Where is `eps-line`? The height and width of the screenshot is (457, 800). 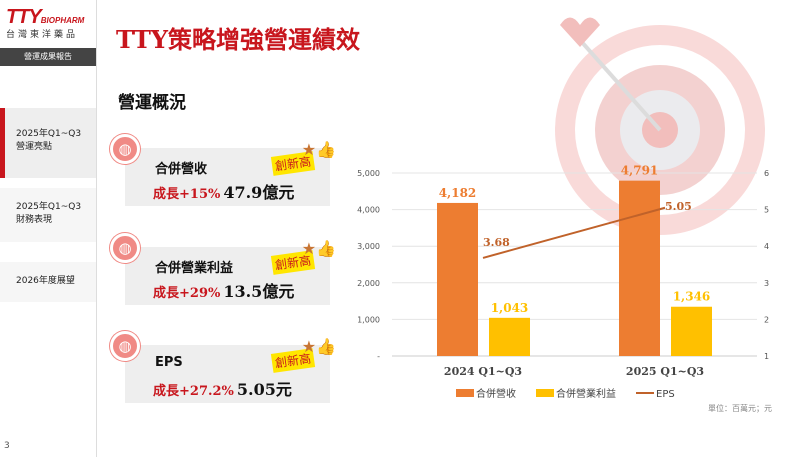 eps-line is located at coordinates (574, 232).